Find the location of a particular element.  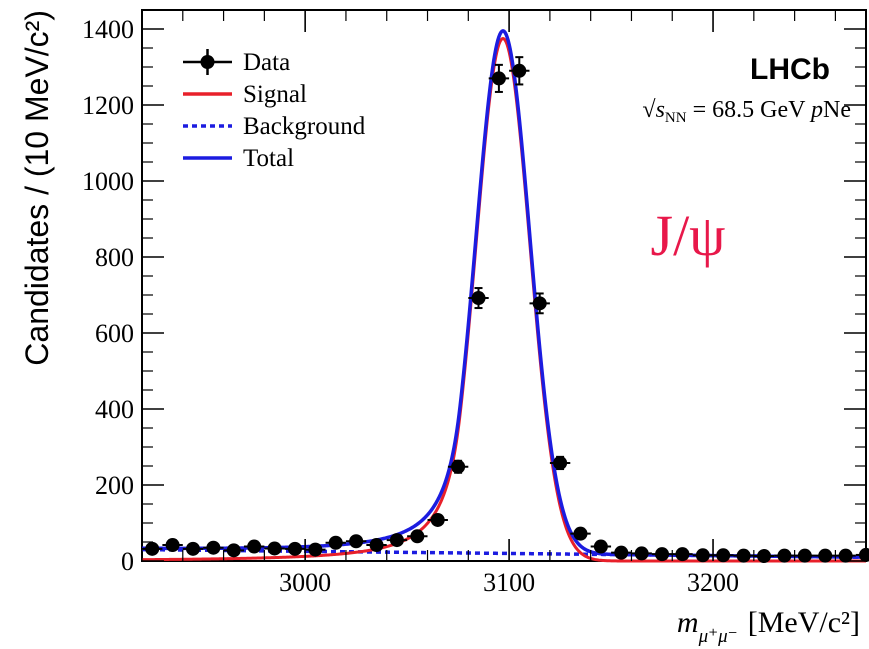

legend-label: Signal is located at coordinates (275, 94).